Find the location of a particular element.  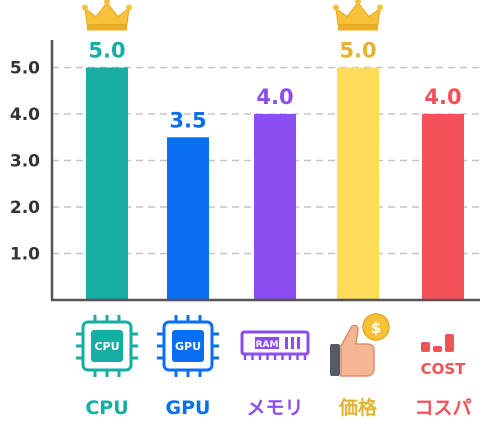

coin is located at coordinates (376, 327).